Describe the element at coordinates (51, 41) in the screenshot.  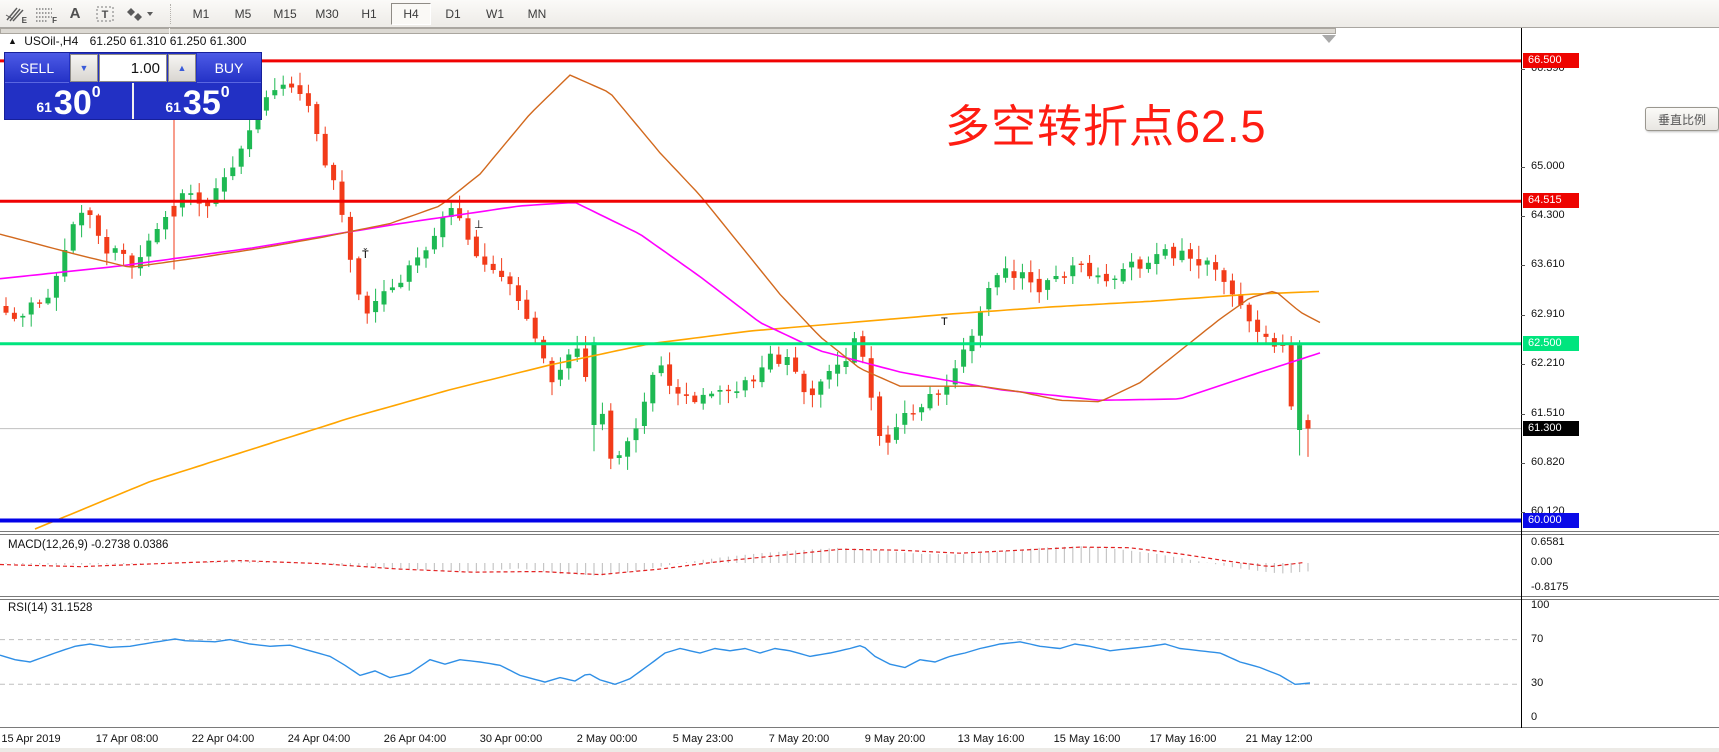
I see `symbol-name: USOil-,H4` at that location.